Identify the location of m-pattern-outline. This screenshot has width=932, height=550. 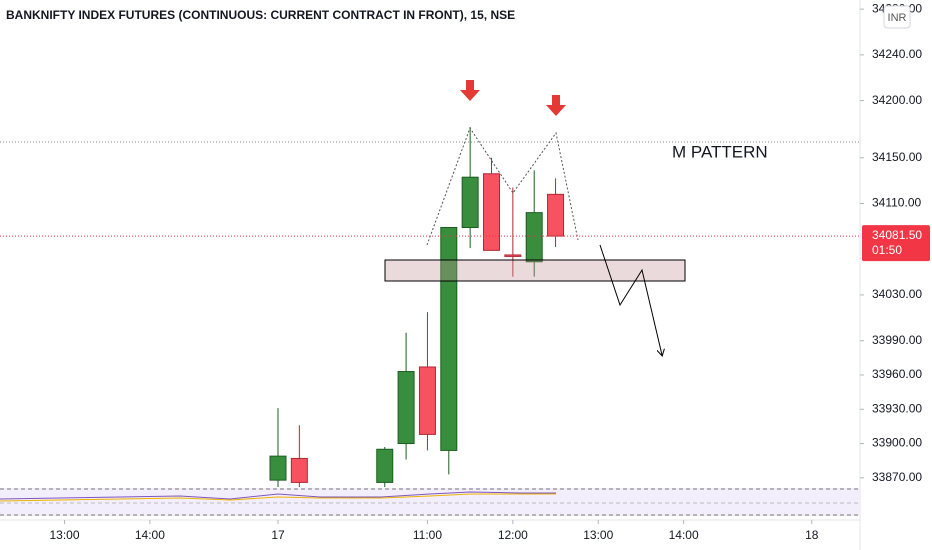
(502, 186).